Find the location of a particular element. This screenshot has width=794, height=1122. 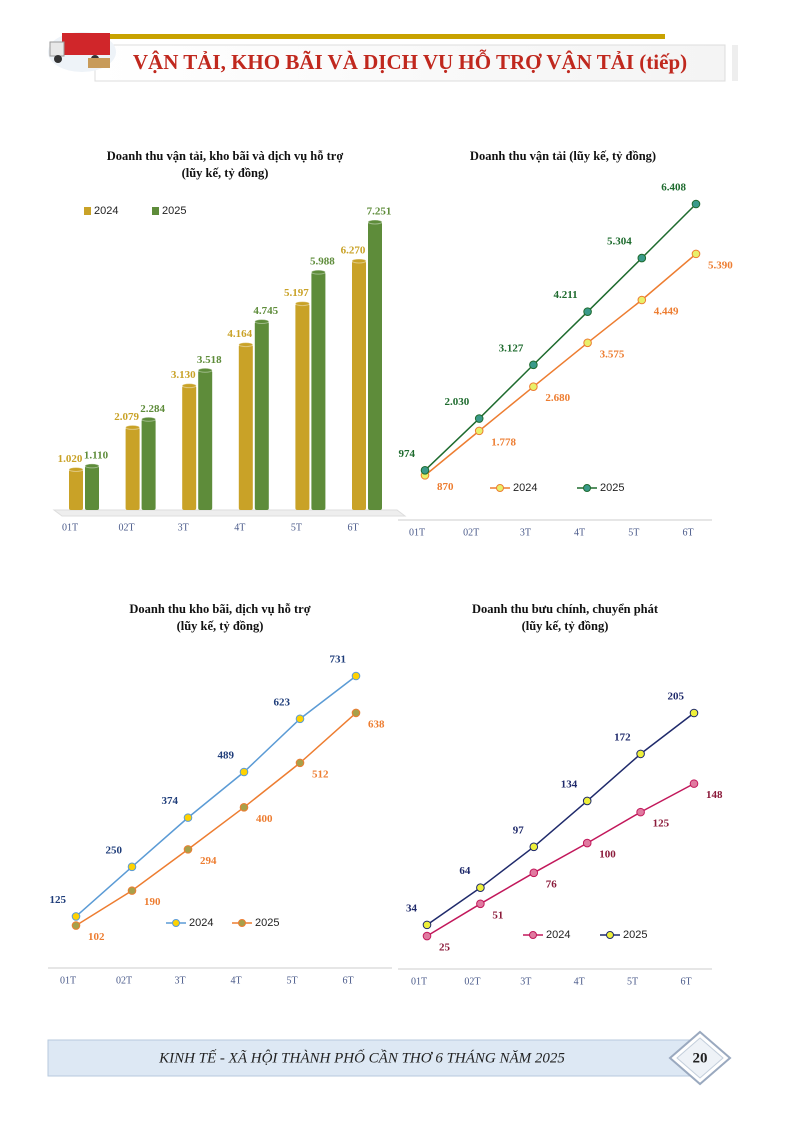

value-label: 638 is located at coordinates (376, 724).